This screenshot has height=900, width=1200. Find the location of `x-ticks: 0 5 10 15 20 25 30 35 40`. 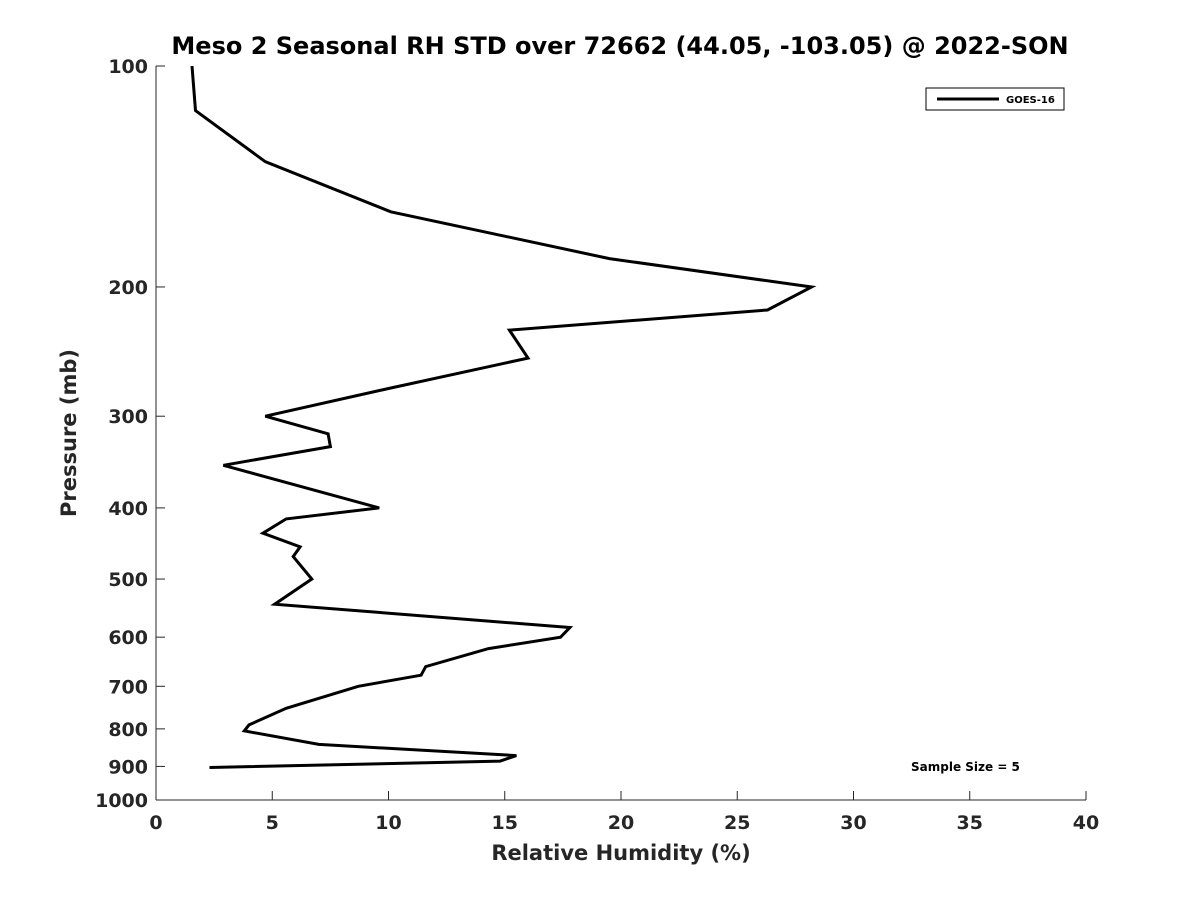

x-ticks: 0 5 10 15 20 25 30 35 40 is located at coordinates (624, 812).